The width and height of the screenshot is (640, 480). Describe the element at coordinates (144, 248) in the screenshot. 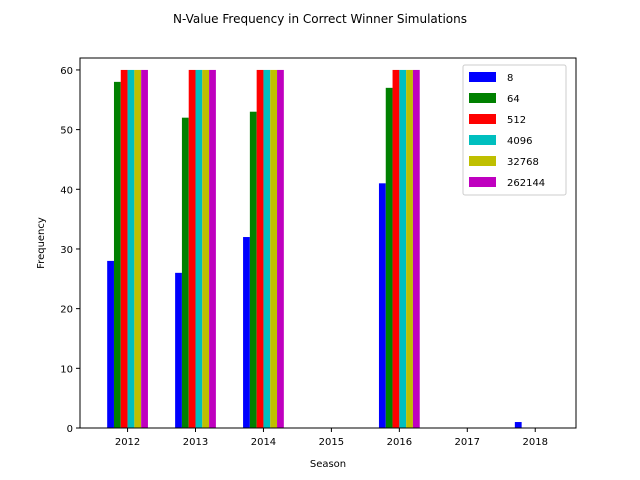

I see `bar-262144-2012` at that location.